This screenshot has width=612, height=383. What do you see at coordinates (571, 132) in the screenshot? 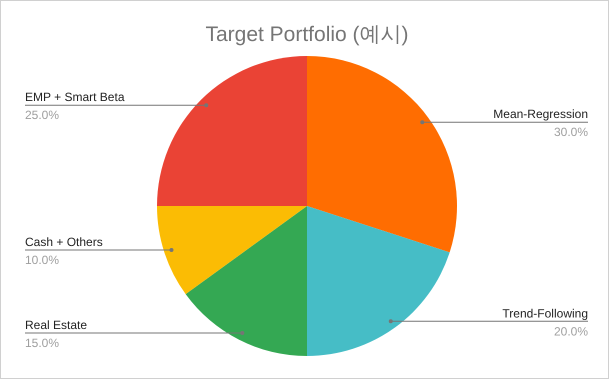
I see `data-label: 30.0%` at bounding box center [571, 132].